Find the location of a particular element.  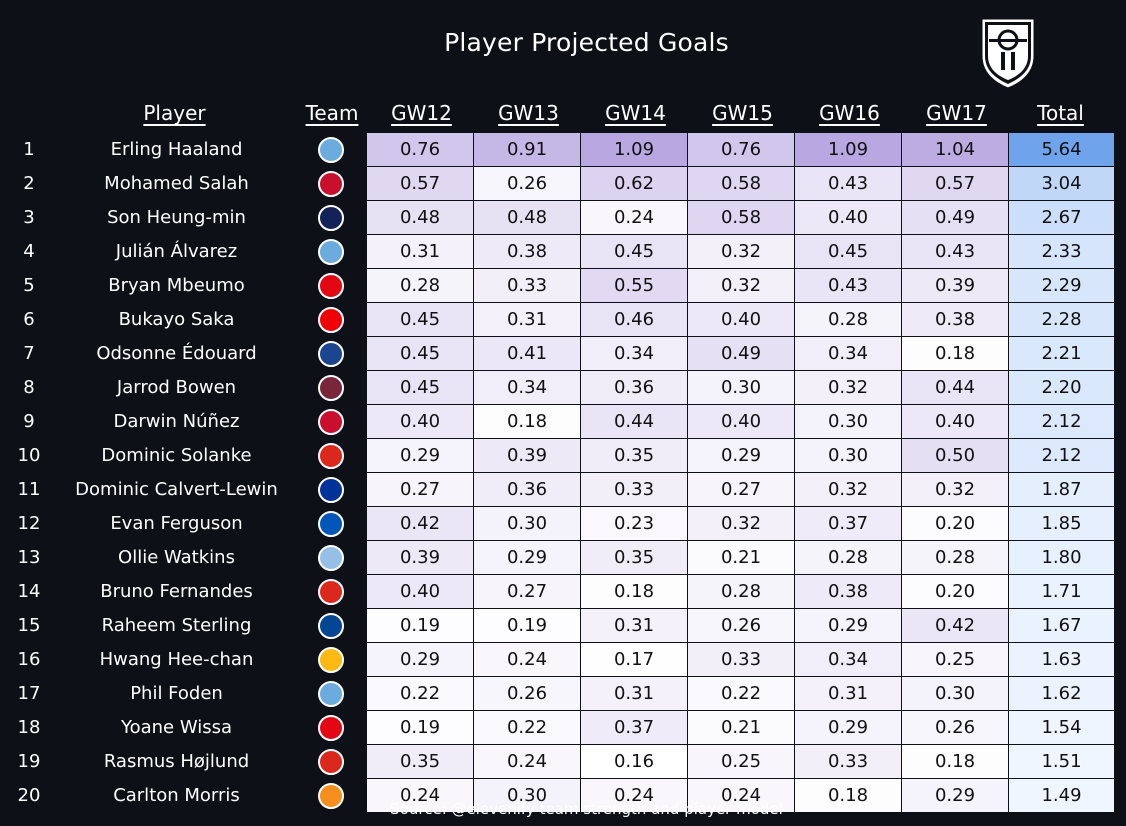

gw-value-cell: 0.42 is located at coordinates (420, 523).